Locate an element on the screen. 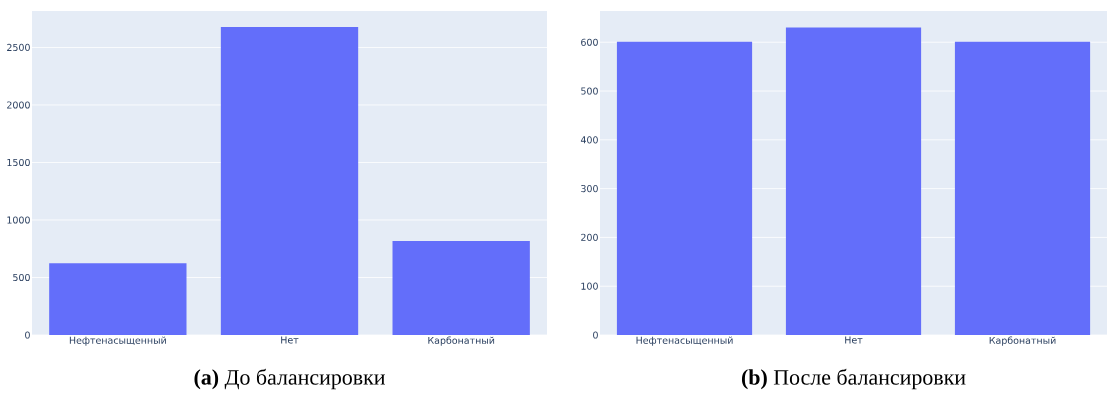 The width and height of the screenshot is (1109, 407). y-tick-label: 400 is located at coordinates (589, 140).